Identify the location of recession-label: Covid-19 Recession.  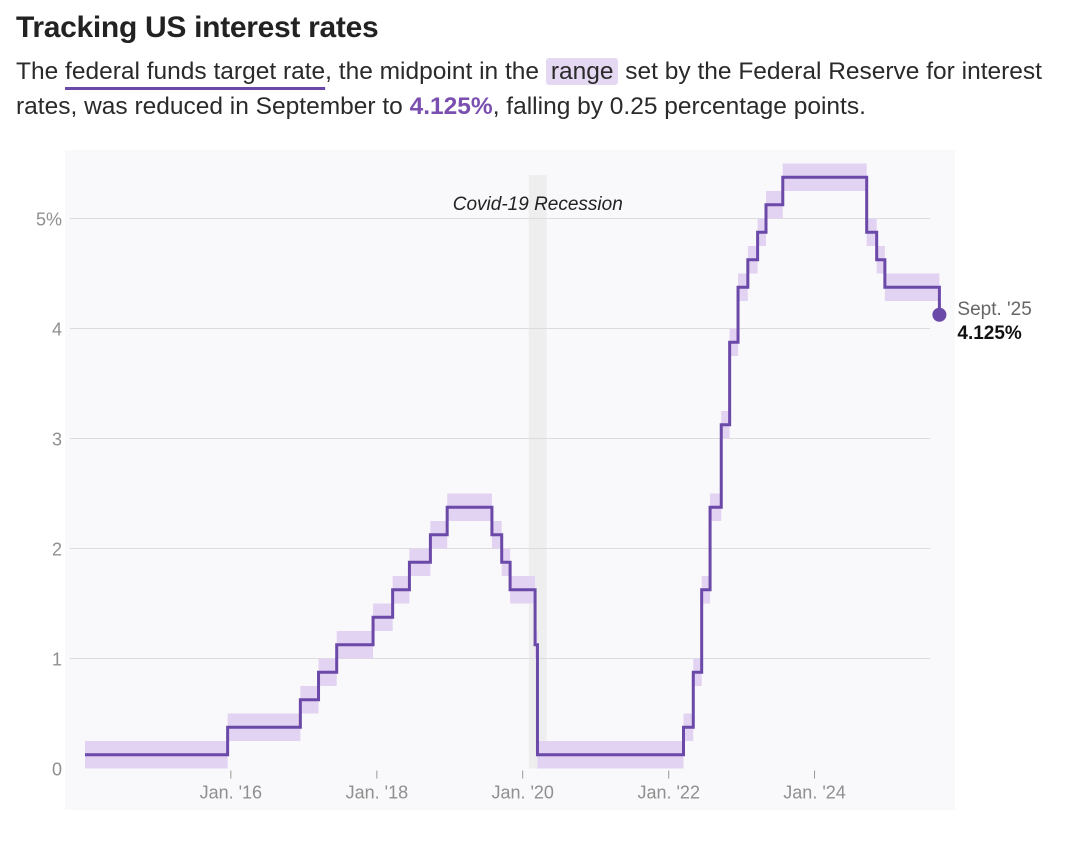
(538, 204).